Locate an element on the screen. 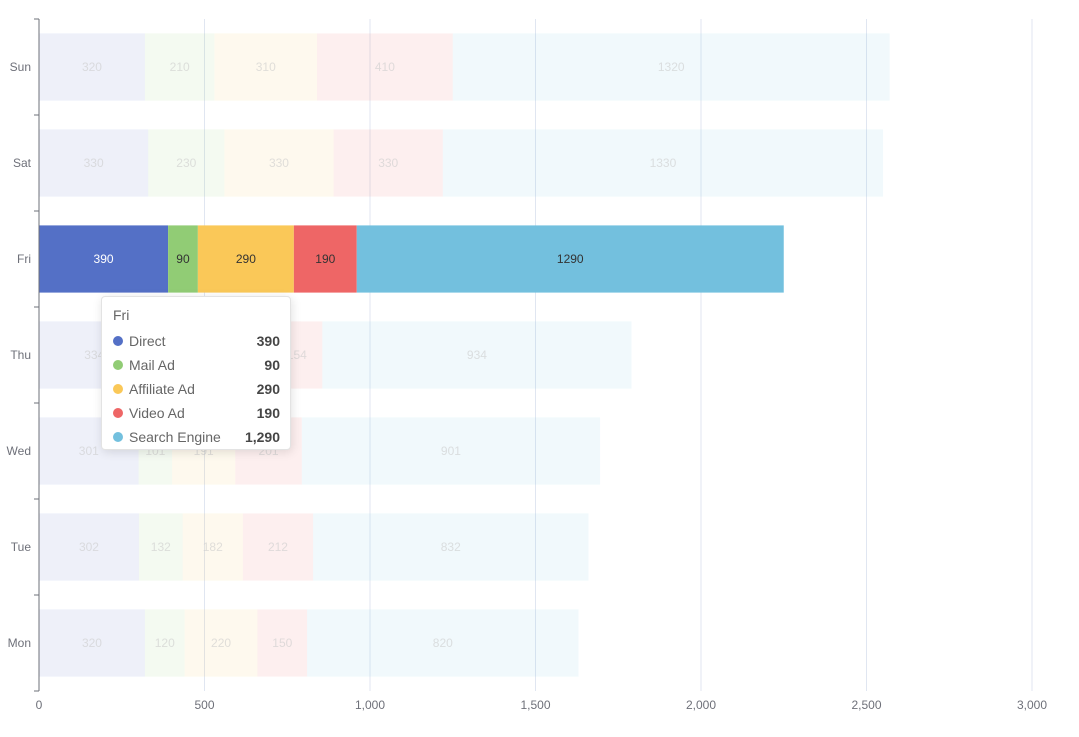 Image resolution: width=1079 pixels, height=737 pixels. tooltip-series-value: 90 is located at coordinates (272, 365).